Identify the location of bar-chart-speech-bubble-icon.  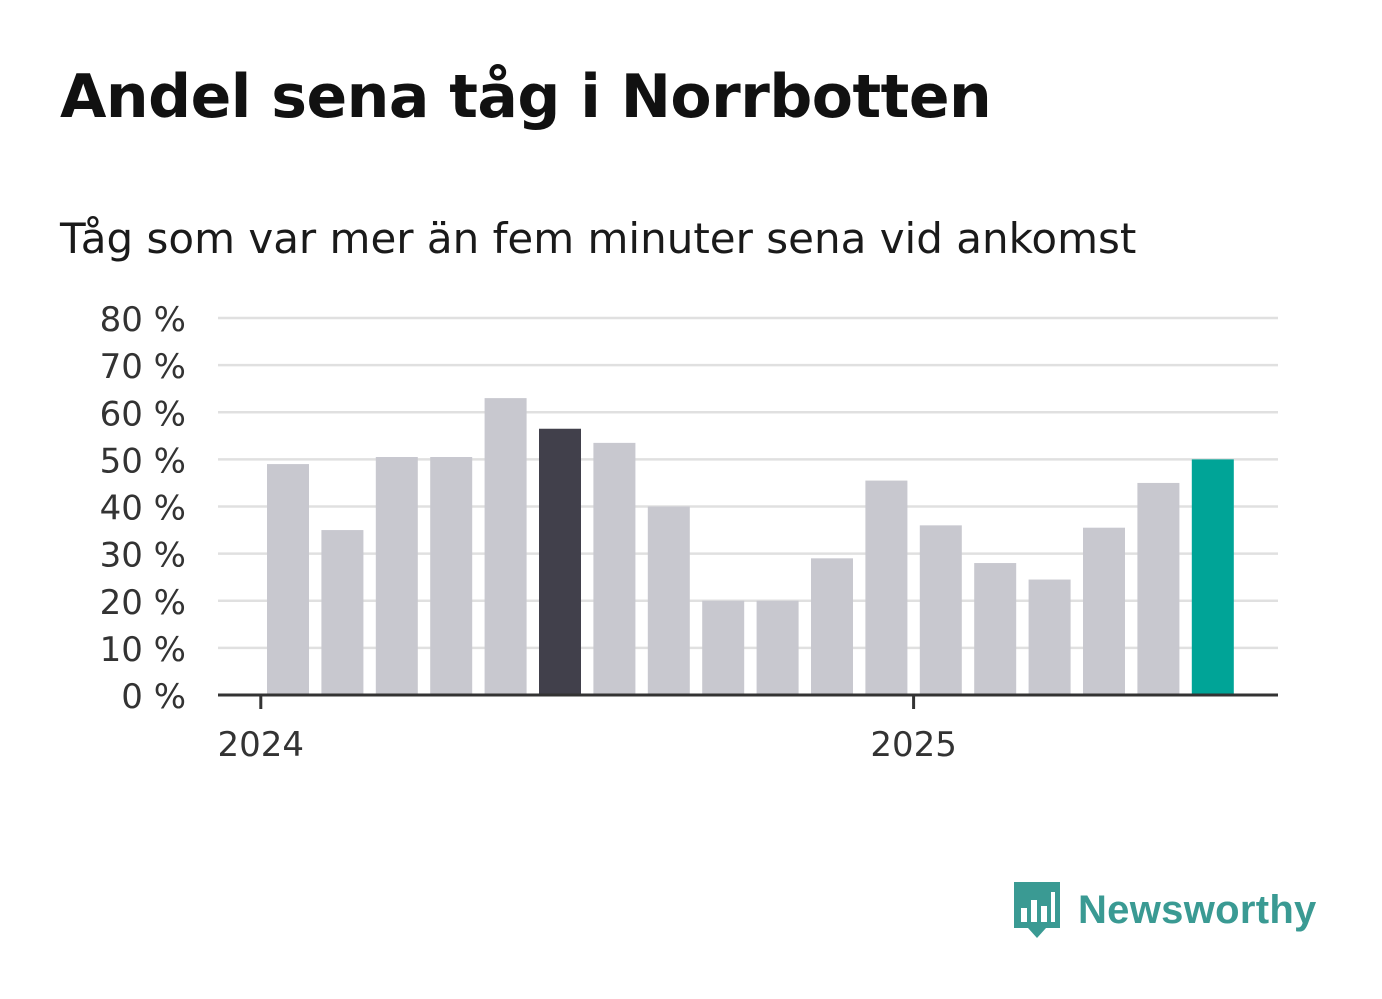
(1037, 910).